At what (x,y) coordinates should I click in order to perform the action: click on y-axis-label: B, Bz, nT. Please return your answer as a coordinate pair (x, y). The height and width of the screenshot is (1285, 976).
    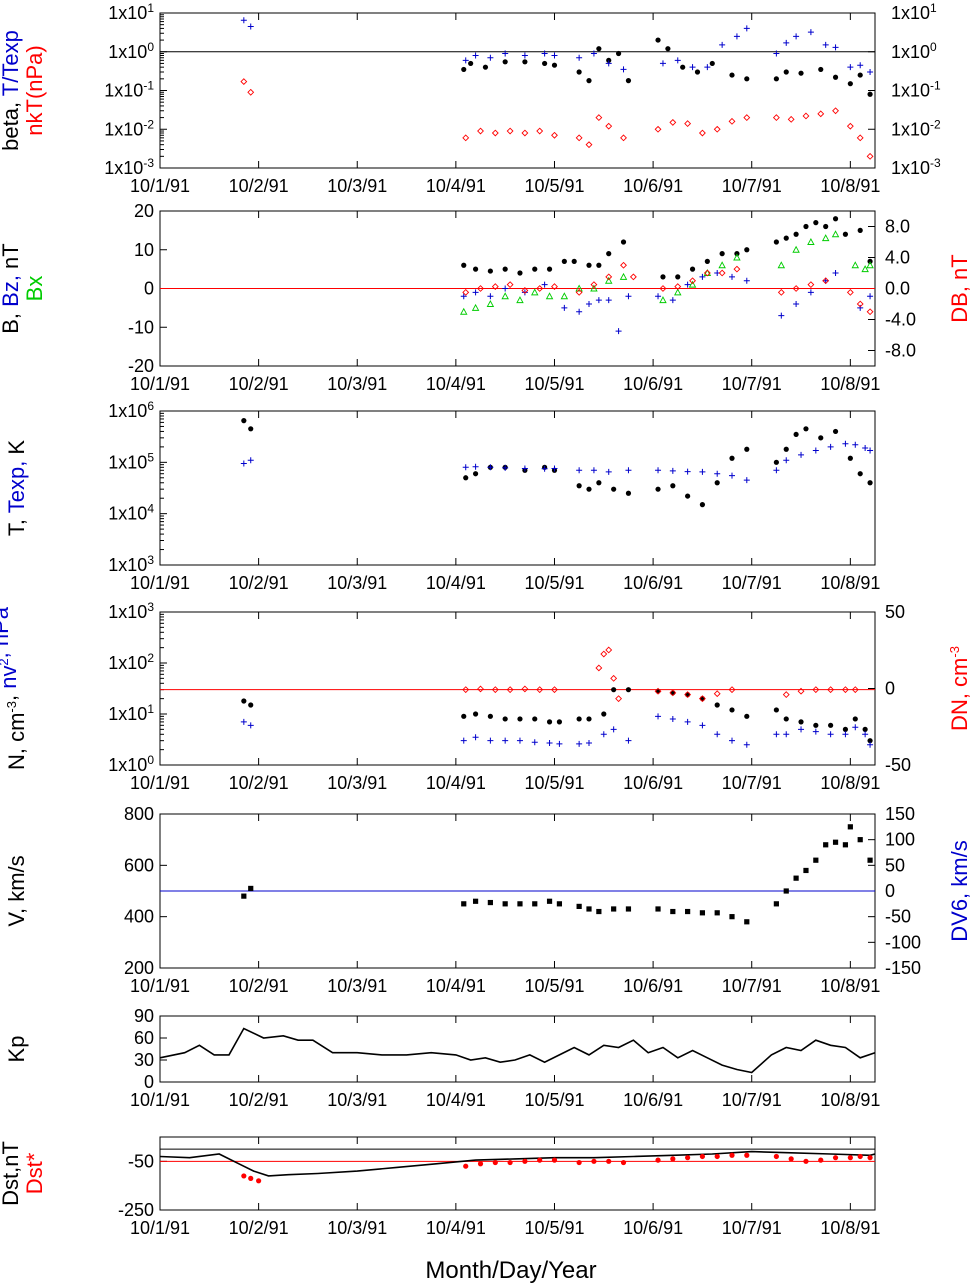
    Looking at the image, I should click on (11, 288).